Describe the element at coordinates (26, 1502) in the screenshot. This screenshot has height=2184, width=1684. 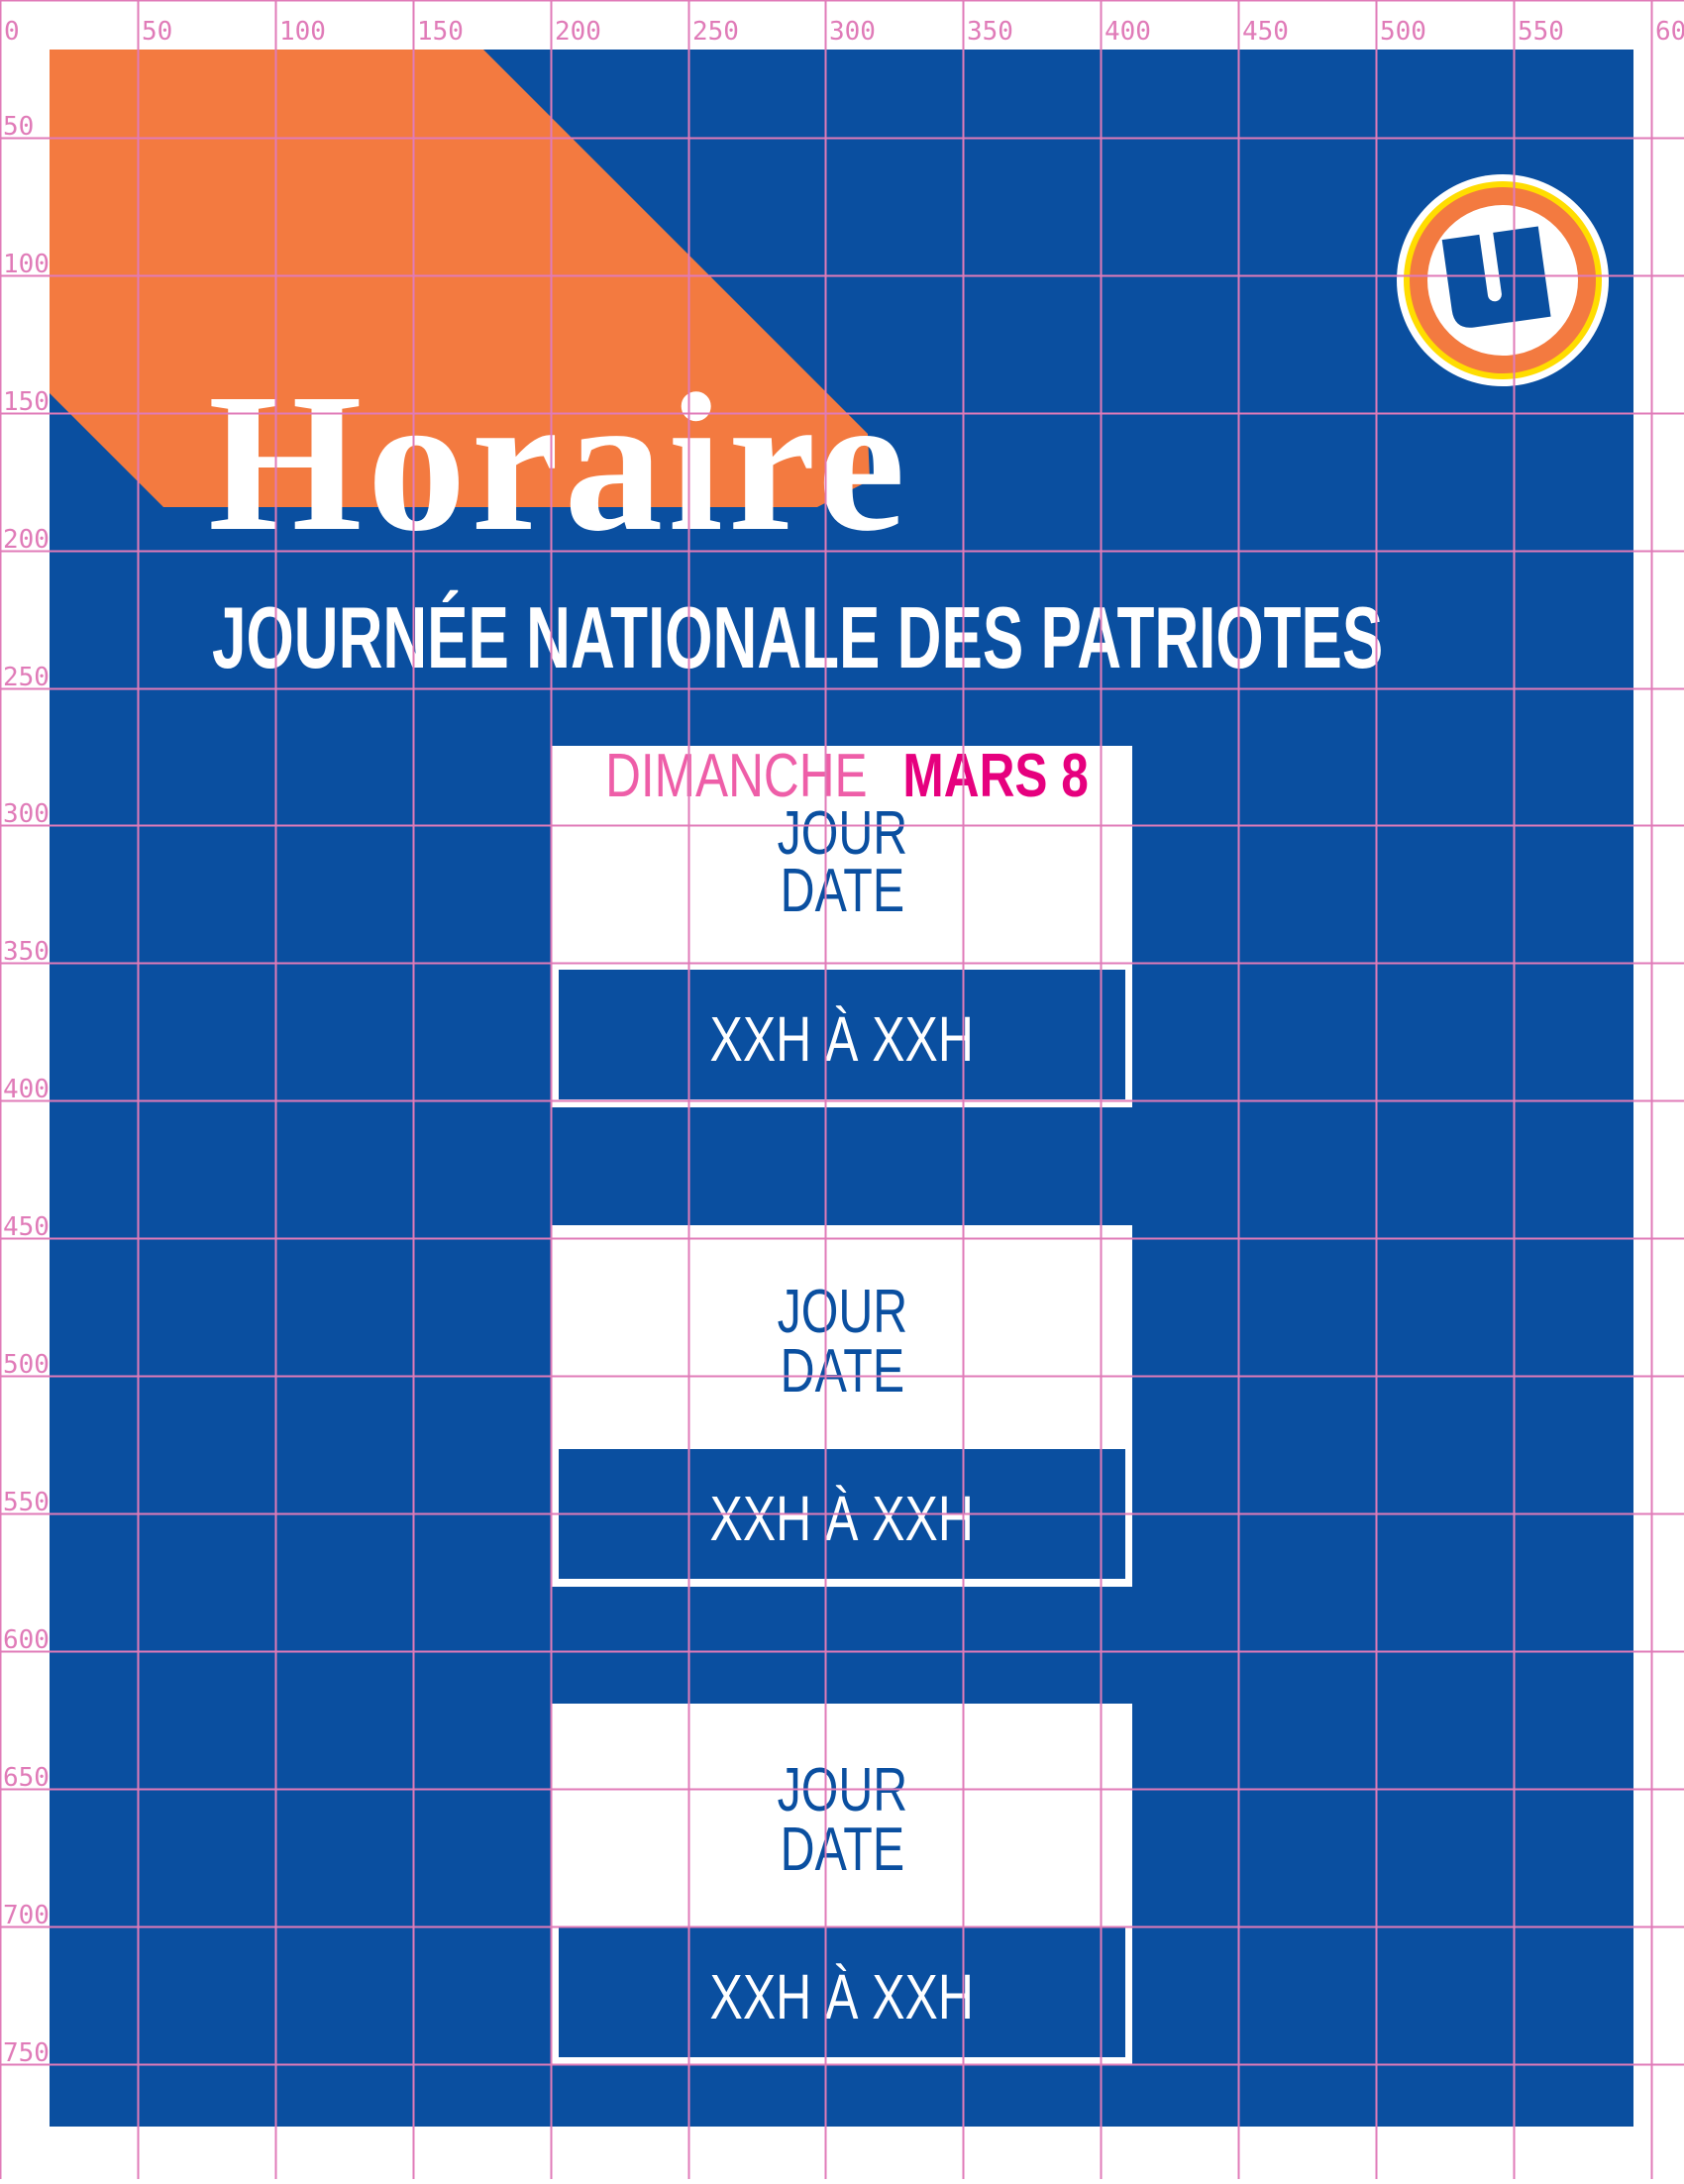
I see `ruler-left-label: 550` at that location.